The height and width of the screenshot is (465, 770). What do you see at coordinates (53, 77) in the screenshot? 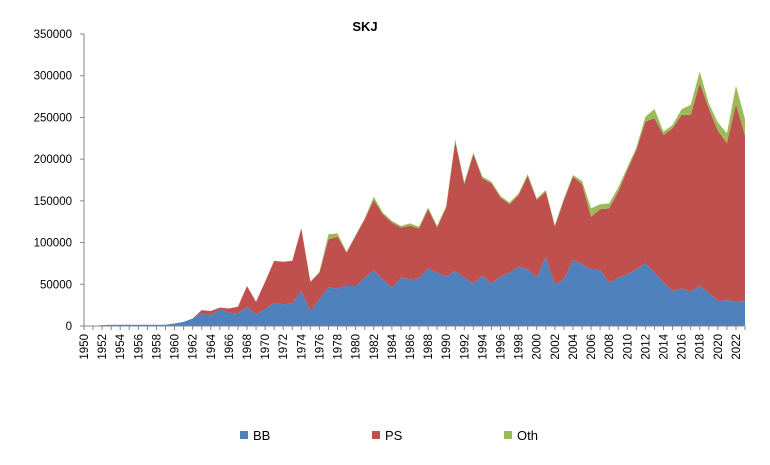
I see `y-tick-label: 300000` at bounding box center [53, 77].